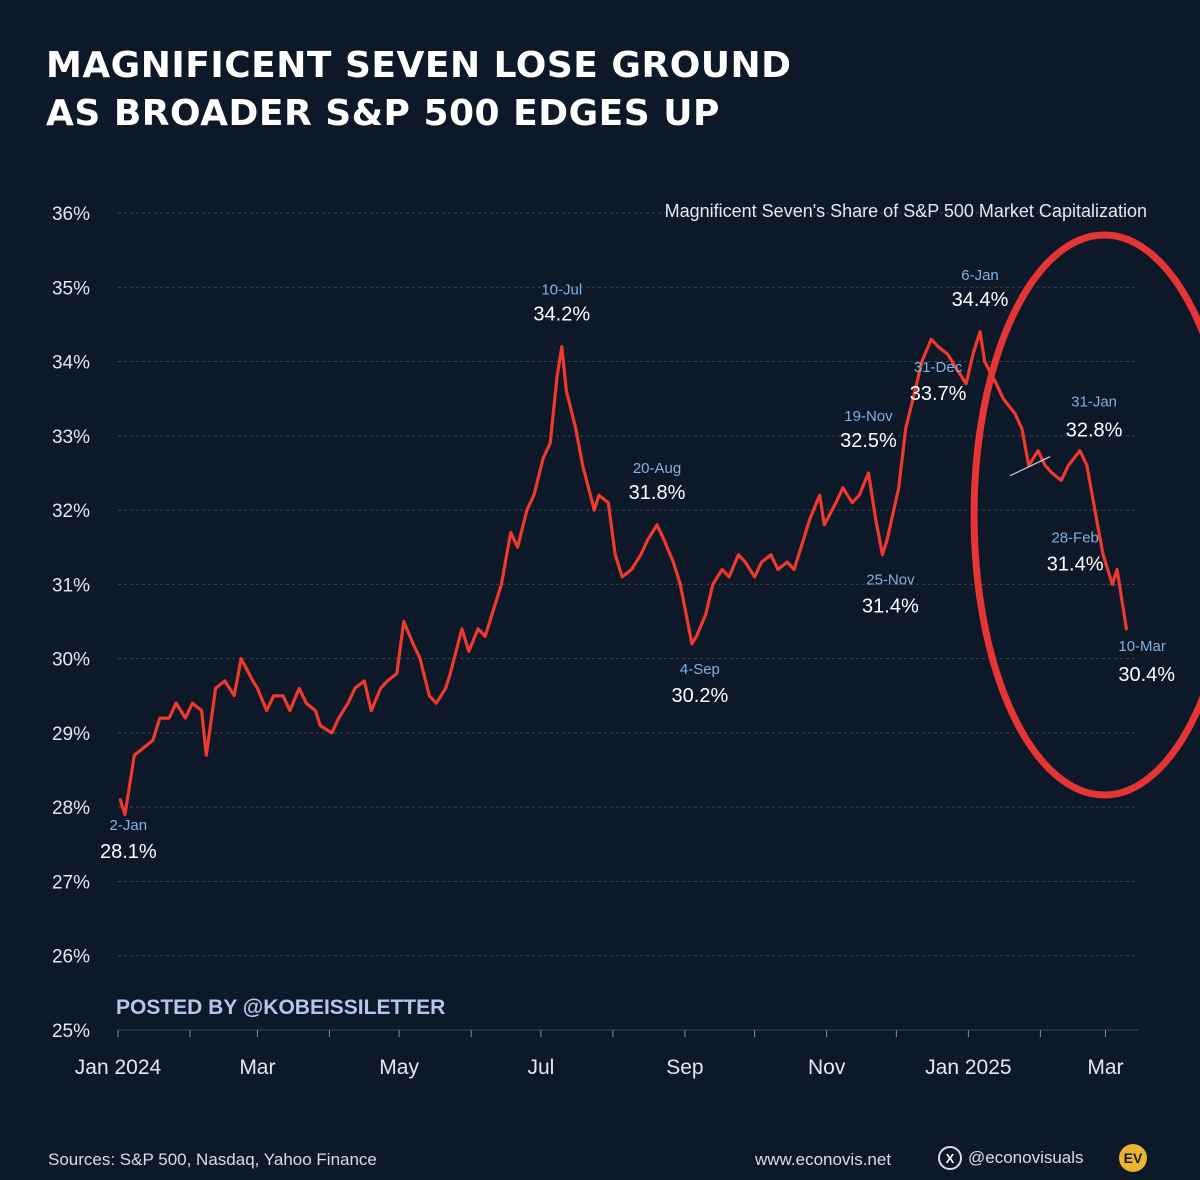  What do you see at coordinates (950, 1158) in the screenshot?
I see `x-logo-icon: X` at bounding box center [950, 1158].